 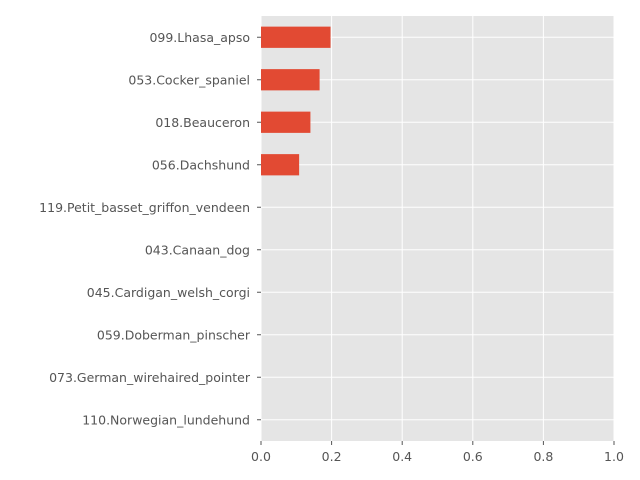 I want to click on bar-053-cocker-spaniel, so click(x=290, y=80).